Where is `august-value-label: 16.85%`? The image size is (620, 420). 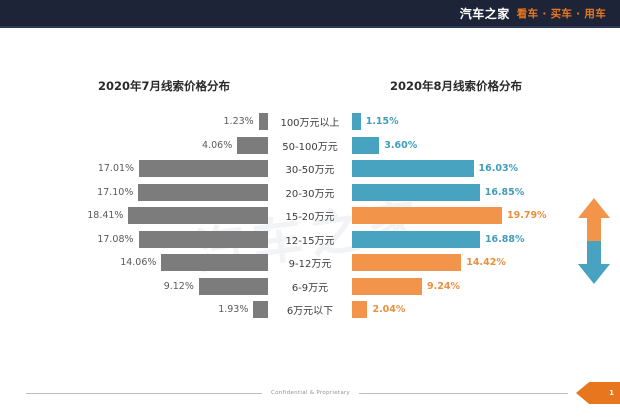 august-value-label: 16.85% is located at coordinates (504, 192).